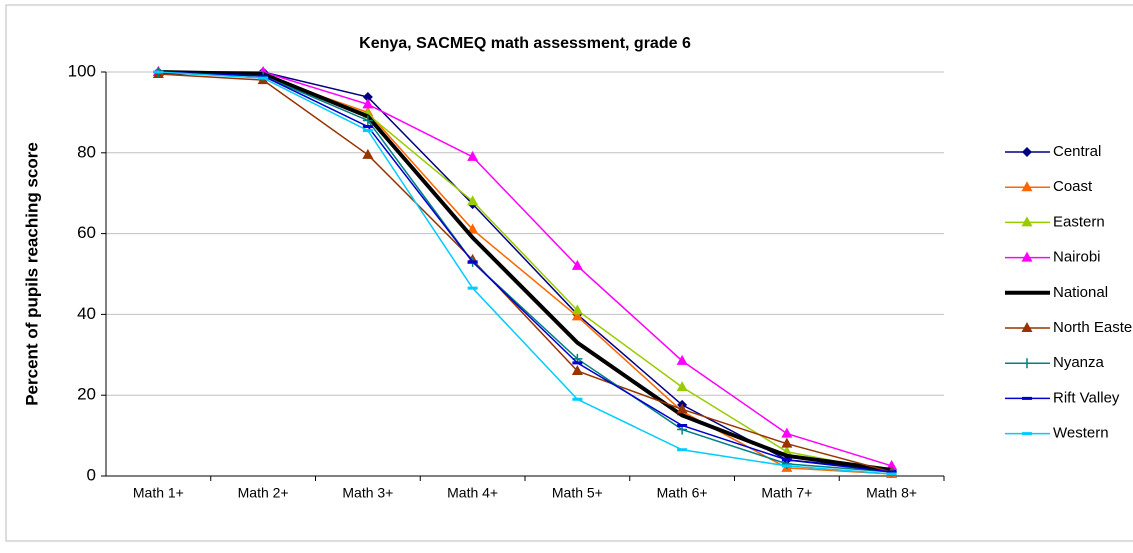 The width and height of the screenshot is (1133, 553). What do you see at coordinates (1081, 433) in the screenshot?
I see `legend-label: Western` at bounding box center [1081, 433].